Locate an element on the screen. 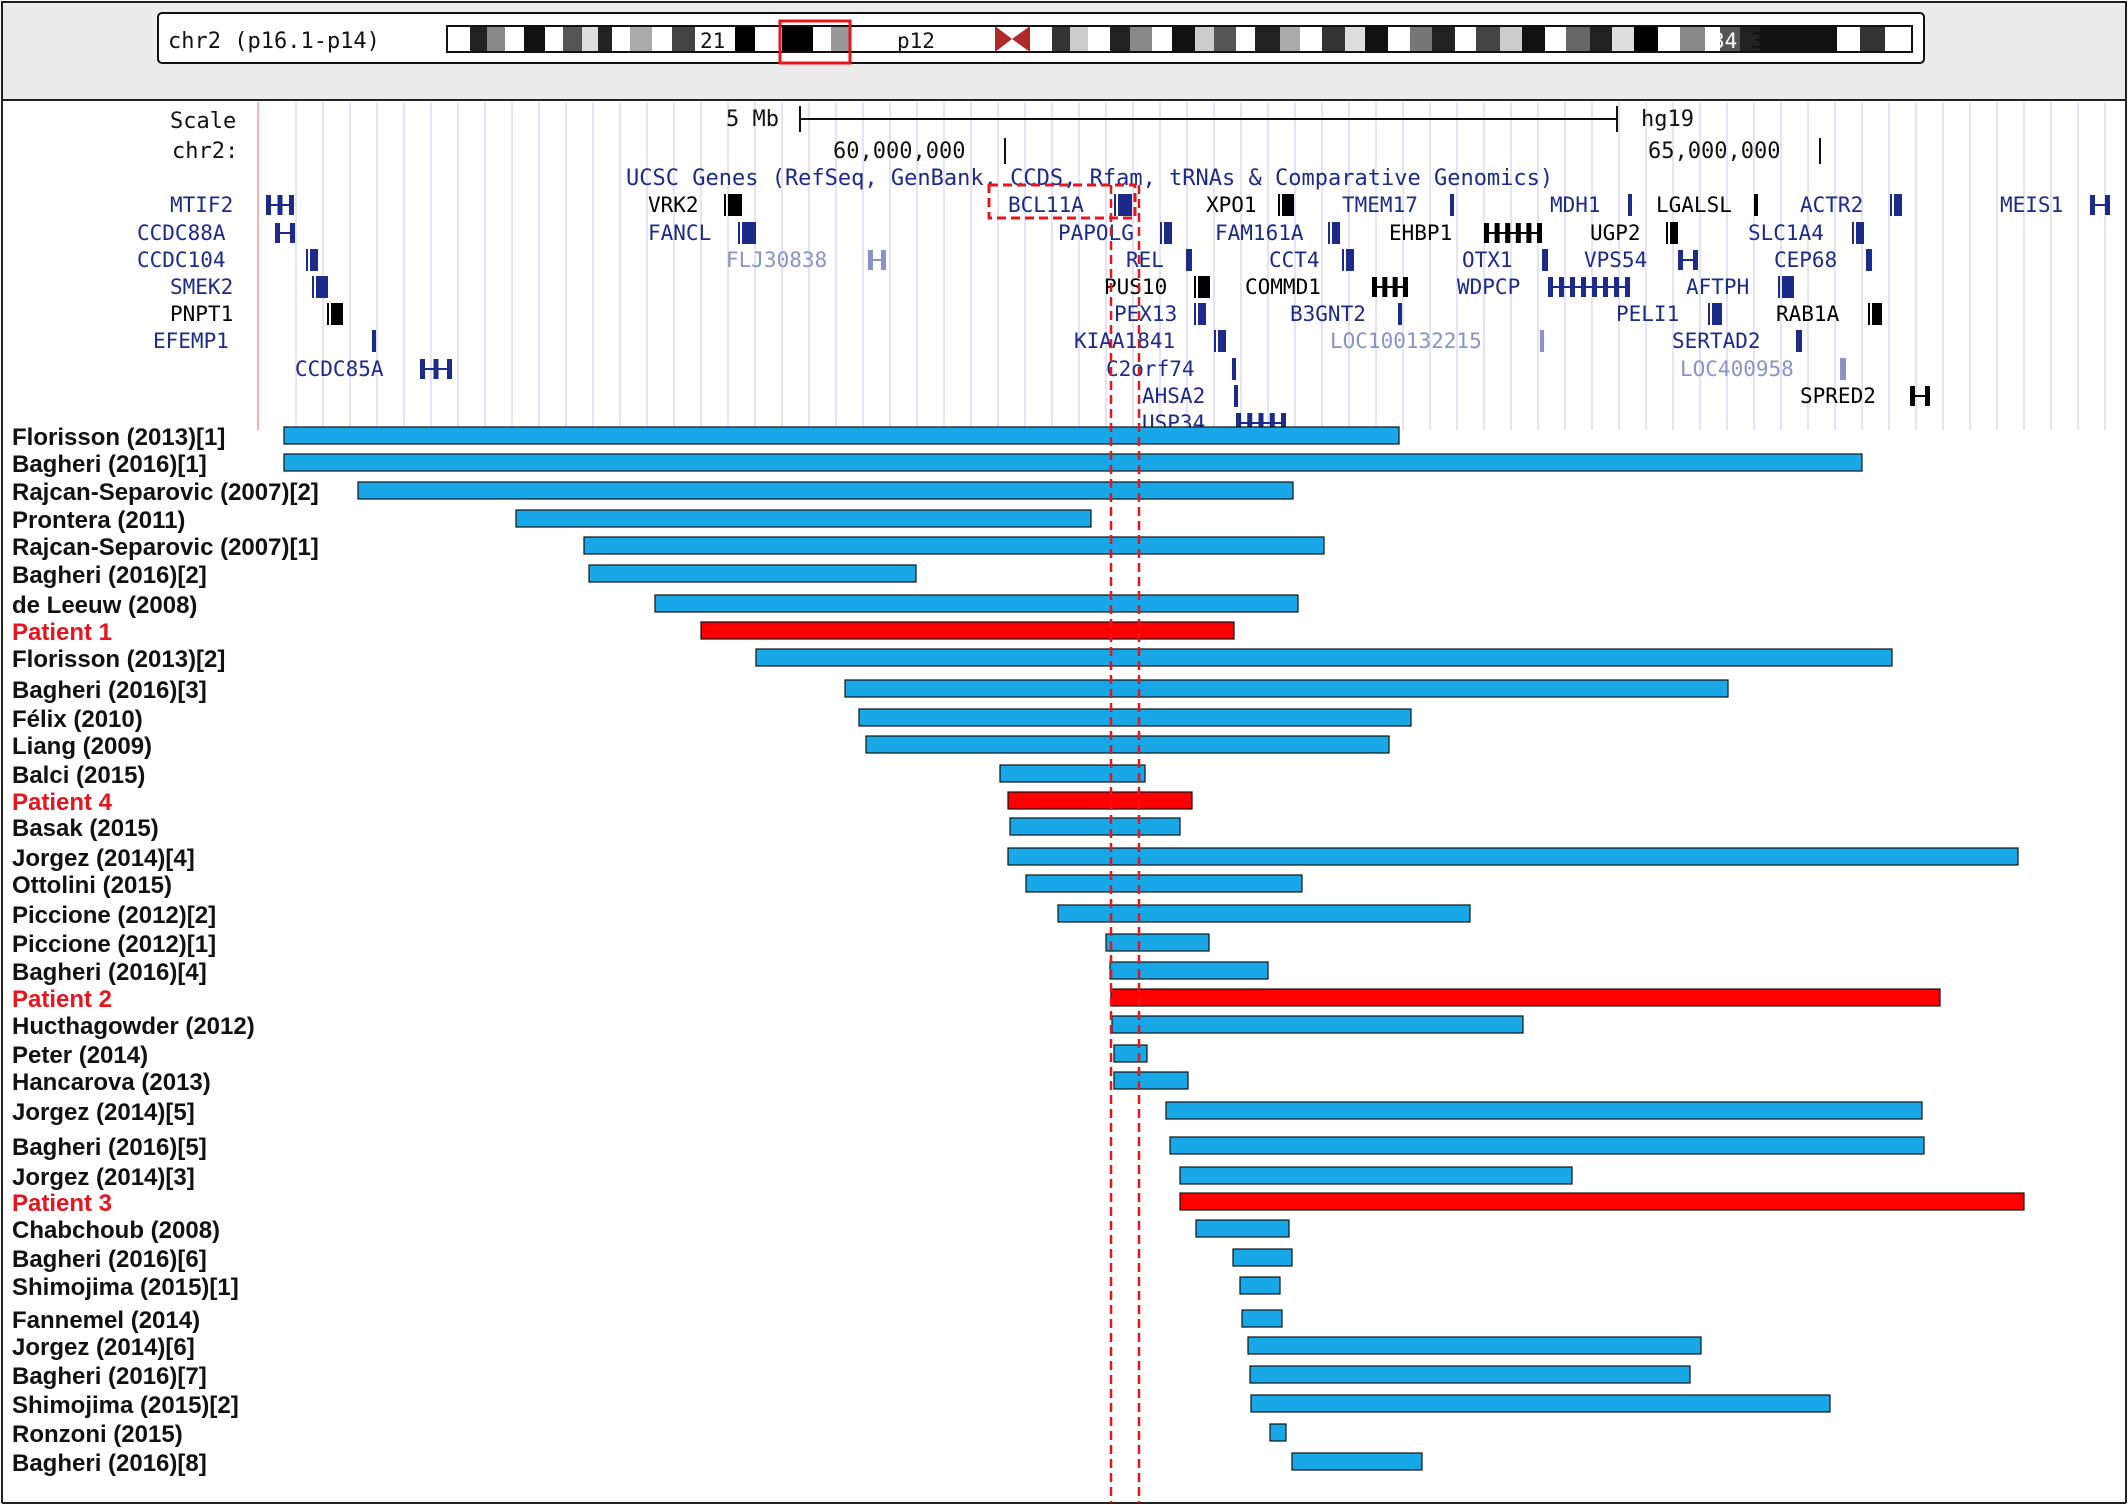  gene-model-lgalsl is located at coordinates (1756, 205).